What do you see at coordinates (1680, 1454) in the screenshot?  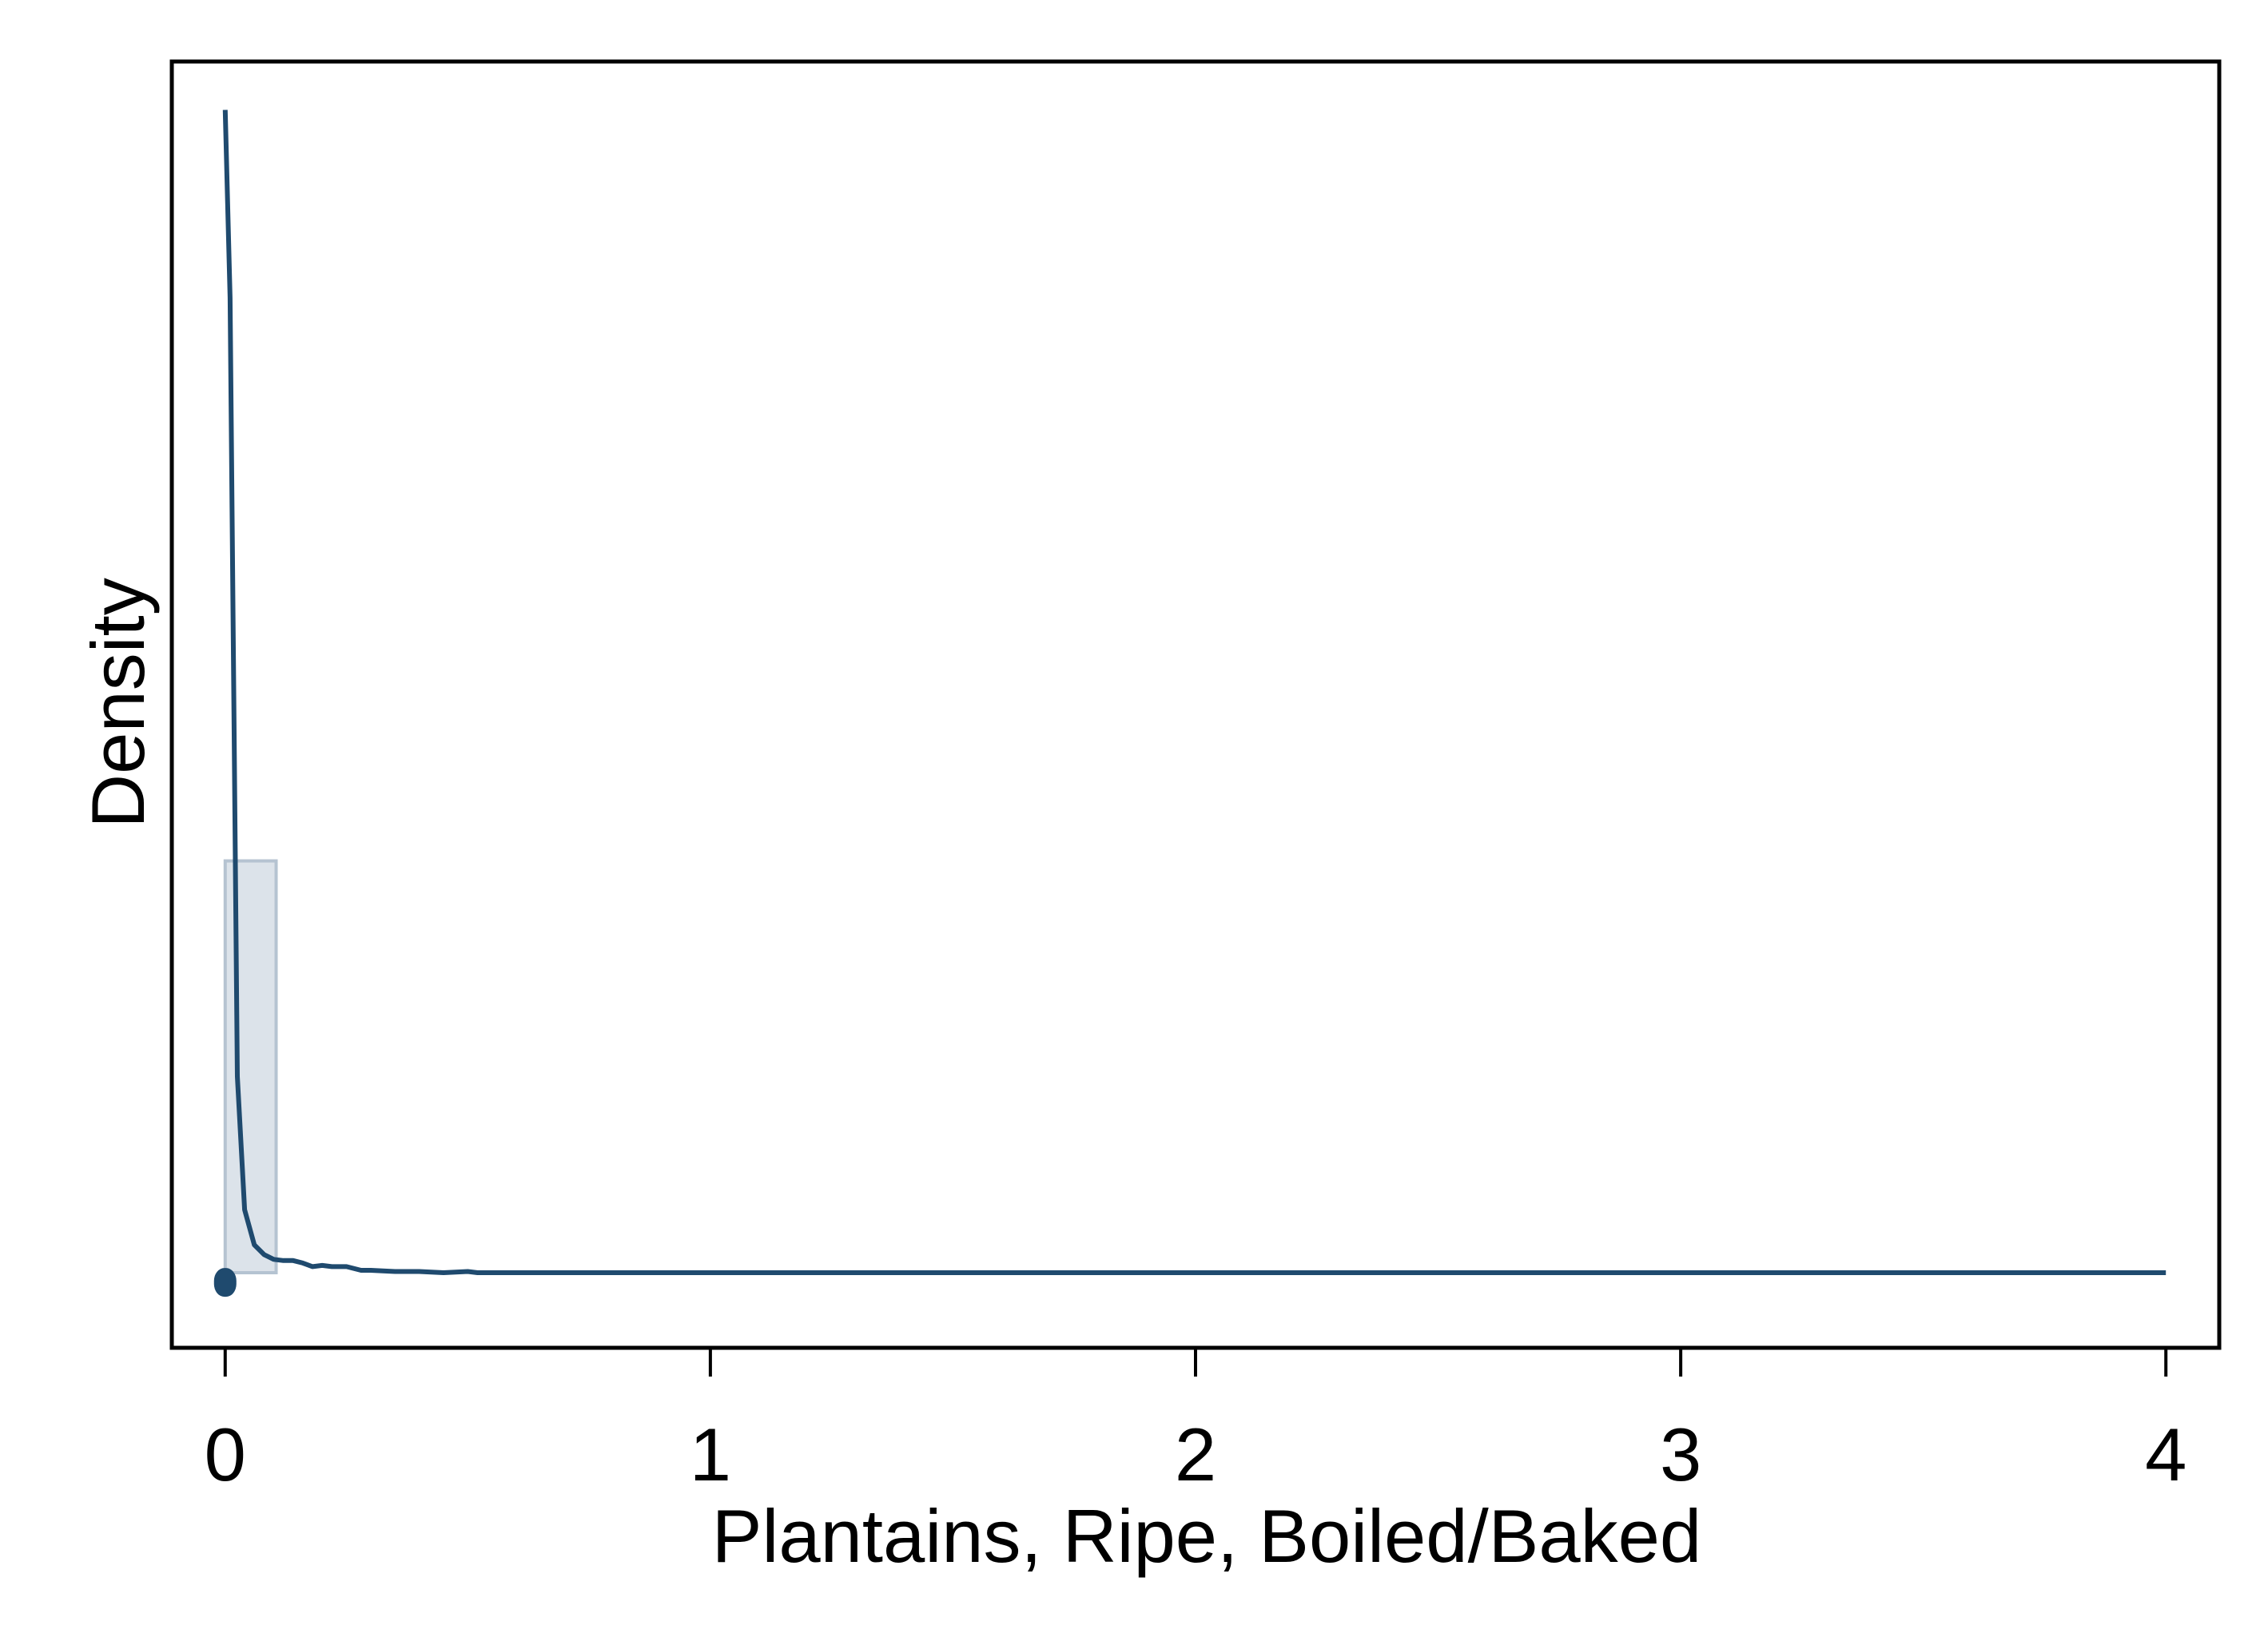 I see `x-tick-label-3: 3` at bounding box center [1680, 1454].